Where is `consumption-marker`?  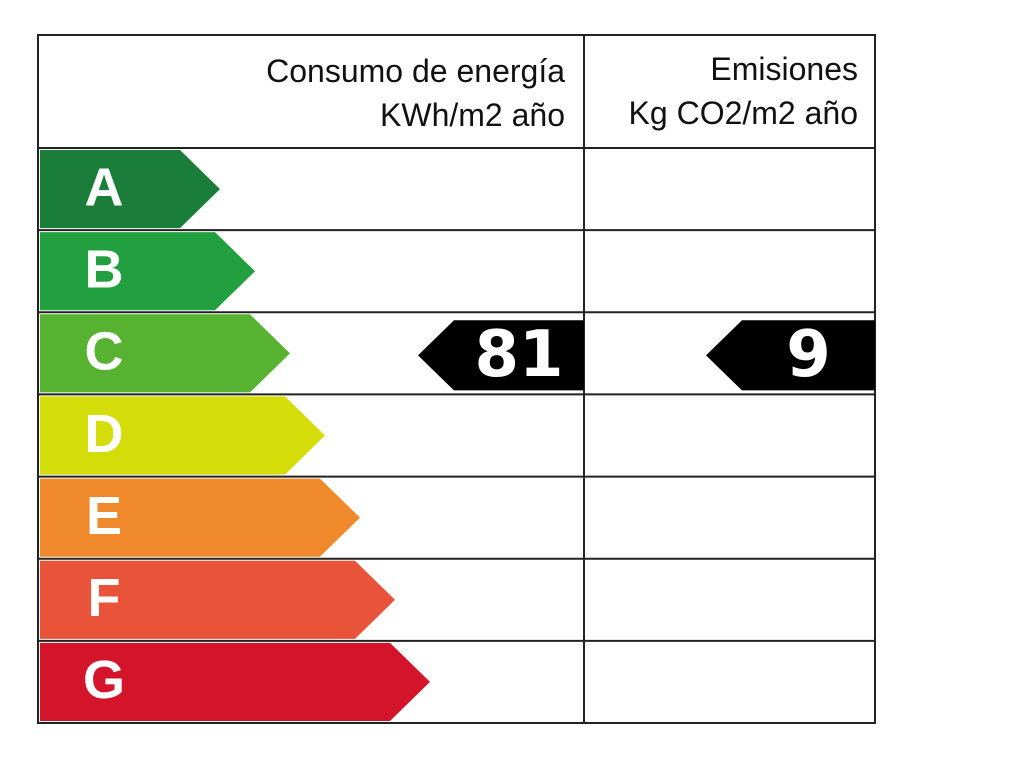 consumption-marker is located at coordinates (501, 355).